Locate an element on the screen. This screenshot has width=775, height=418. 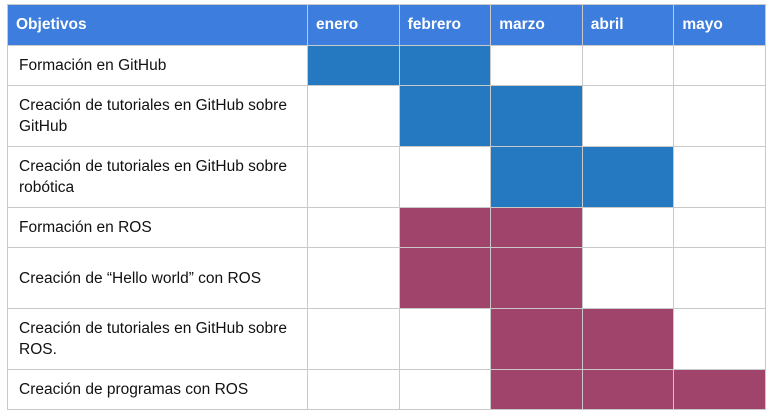
month-header-mayo: mayo is located at coordinates (719, 25).